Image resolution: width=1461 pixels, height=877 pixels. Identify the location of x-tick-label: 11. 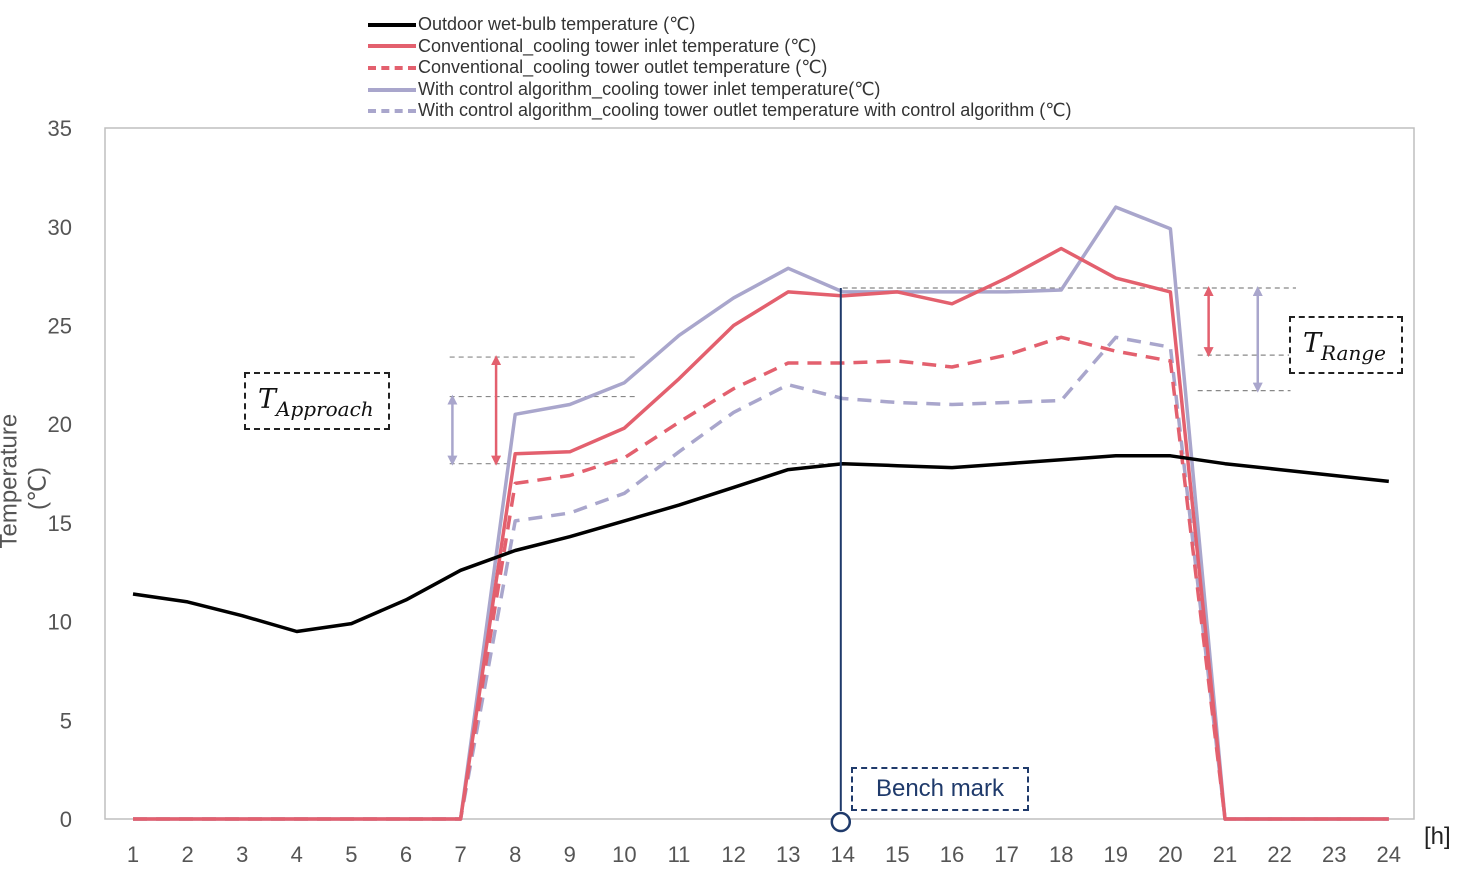
(679, 854).